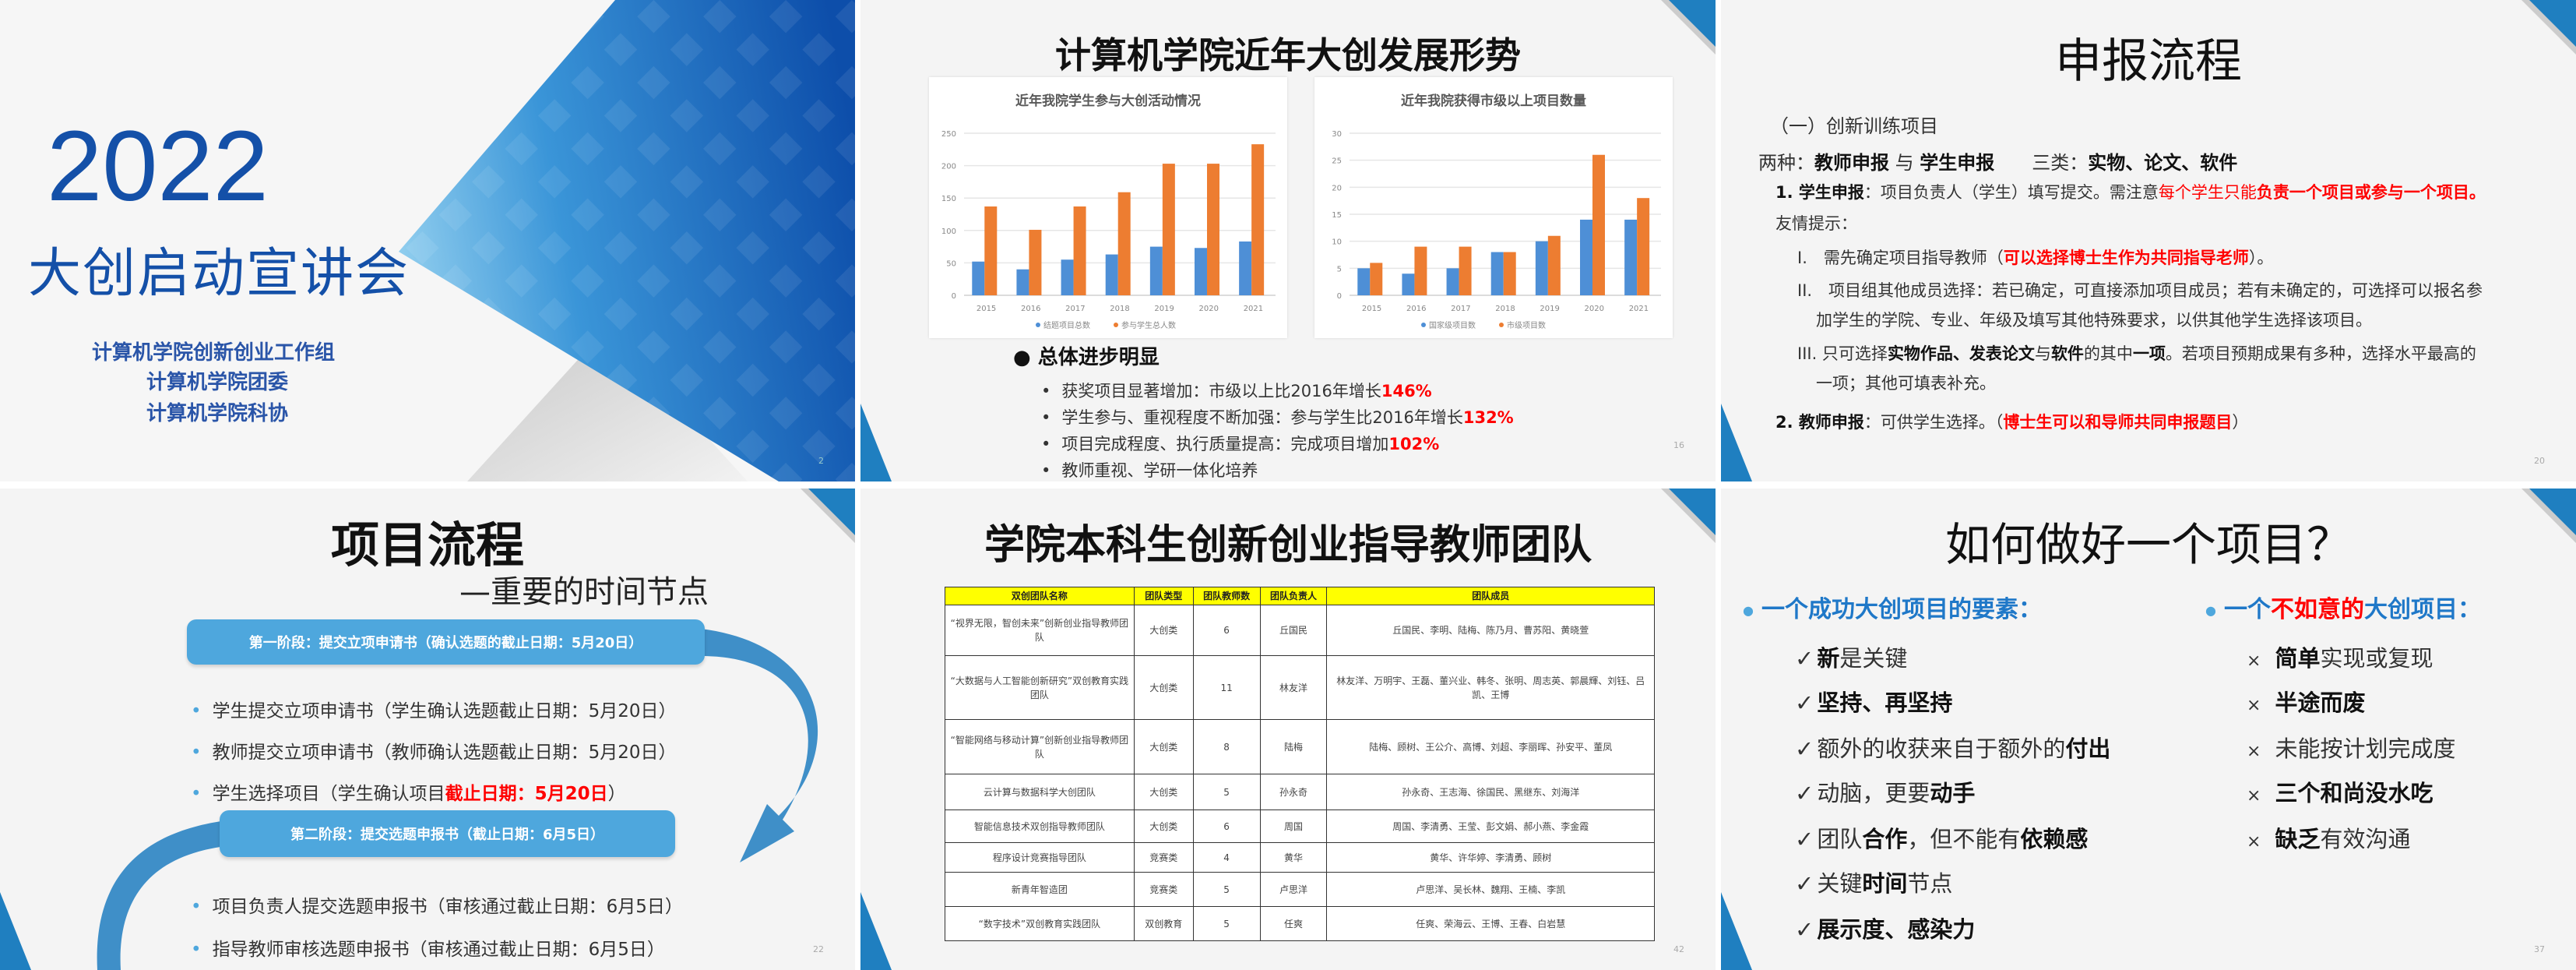  I want to click on text-segment: 学生提交立项申请书（学生确认选题截止日期：5月20日）, so click(444, 711).